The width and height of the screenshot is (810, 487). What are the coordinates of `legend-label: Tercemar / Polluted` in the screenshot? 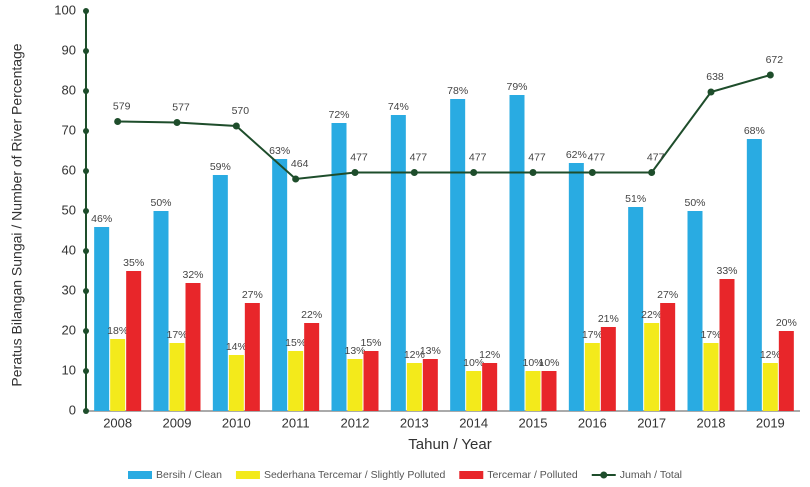 It's located at (532, 475).